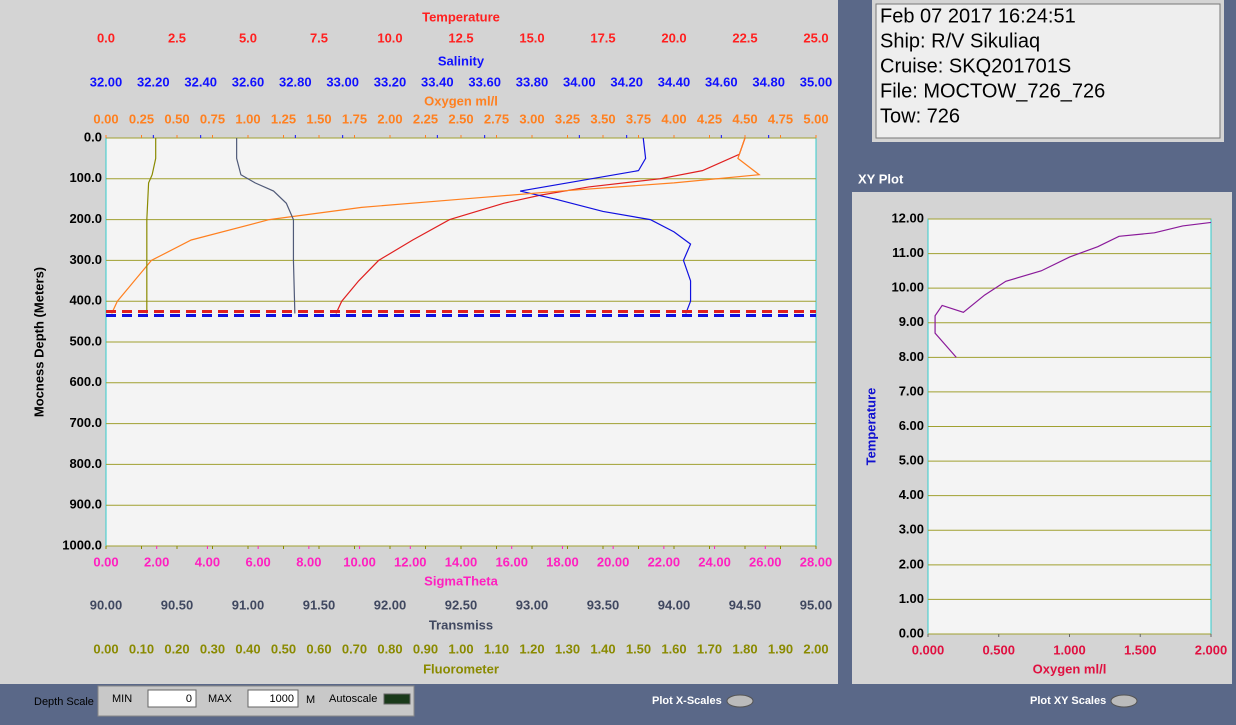 The height and width of the screenshot is (725, 1236). I want to click on x-tick-label: 32.80, so click(295, 81).